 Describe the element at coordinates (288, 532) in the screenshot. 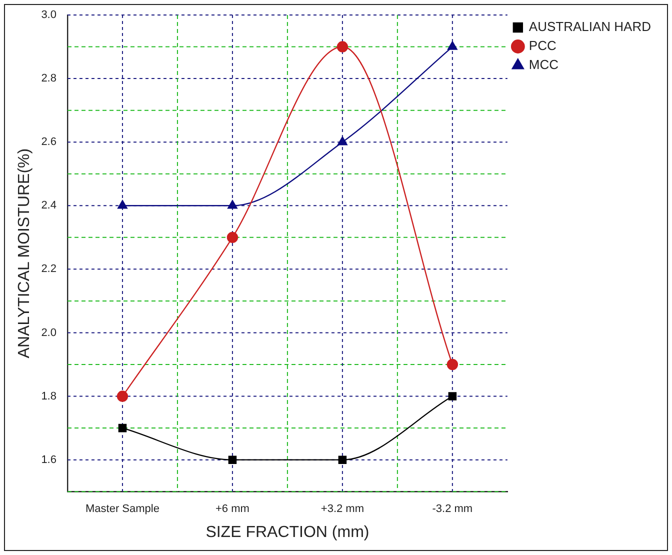

I see `x-axis-title: SIZE FRACTION (mm)` at that location.